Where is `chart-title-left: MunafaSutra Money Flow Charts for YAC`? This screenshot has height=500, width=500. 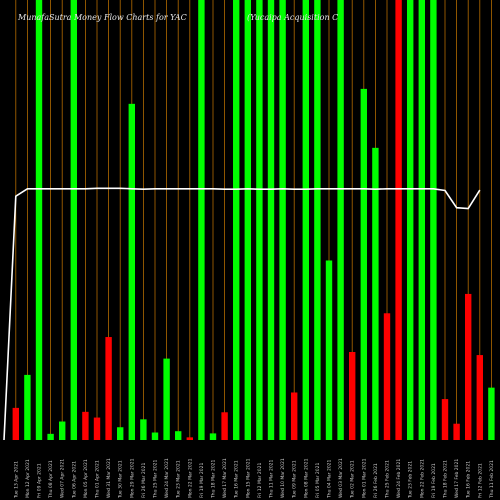
chart-title-left: MunafaSutra Money Flow Charts for YAC is located at coordinates (102, 17).